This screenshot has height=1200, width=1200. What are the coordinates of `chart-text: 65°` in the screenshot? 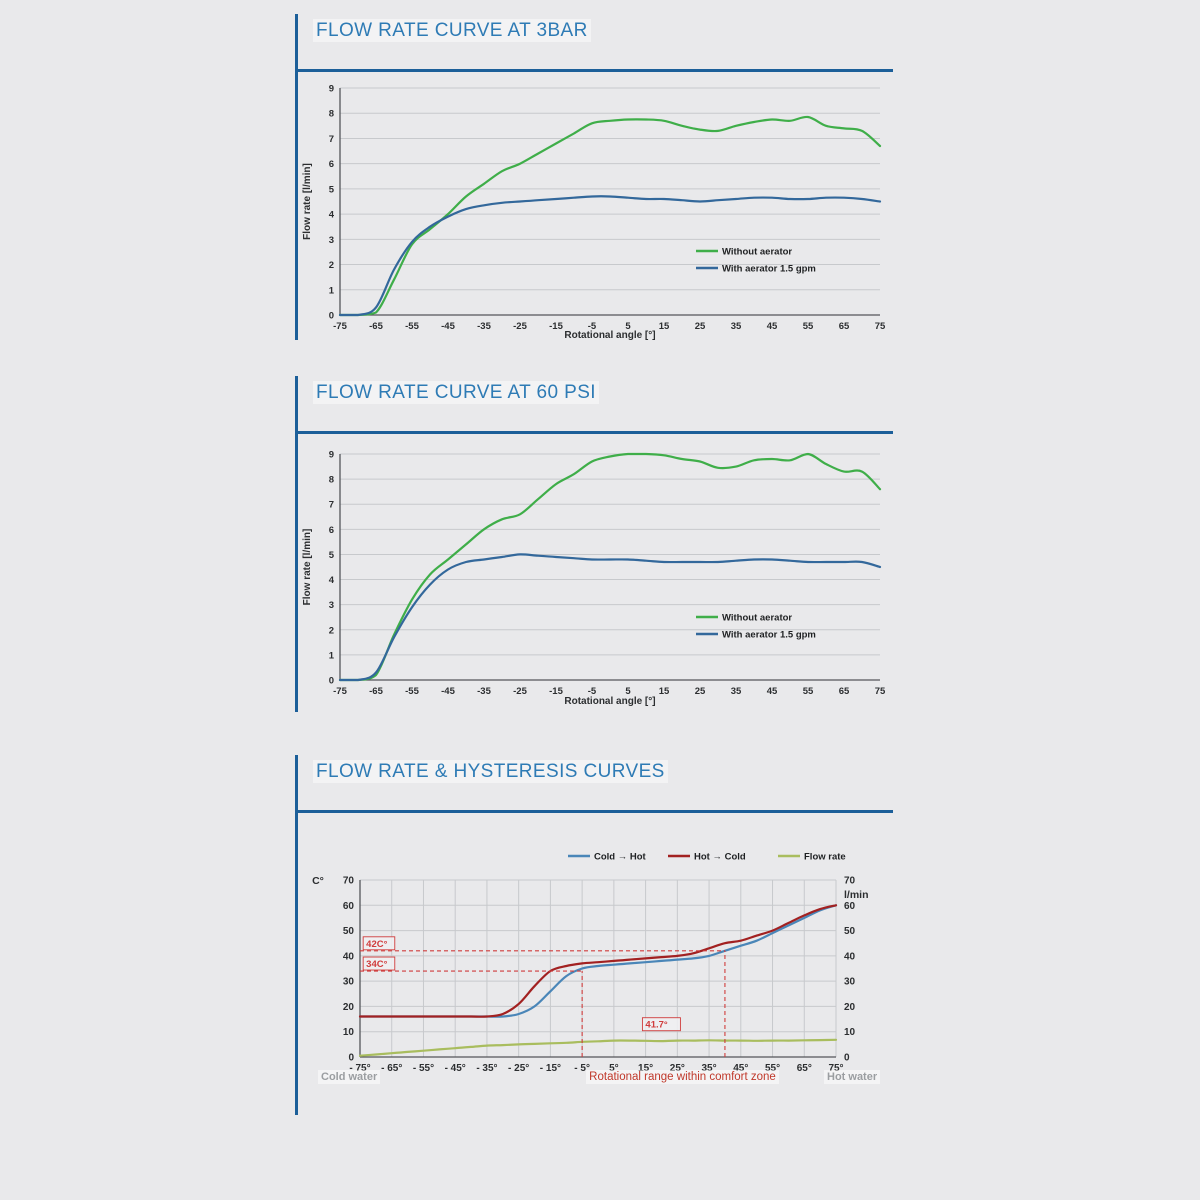 It's located at (804, 1068).